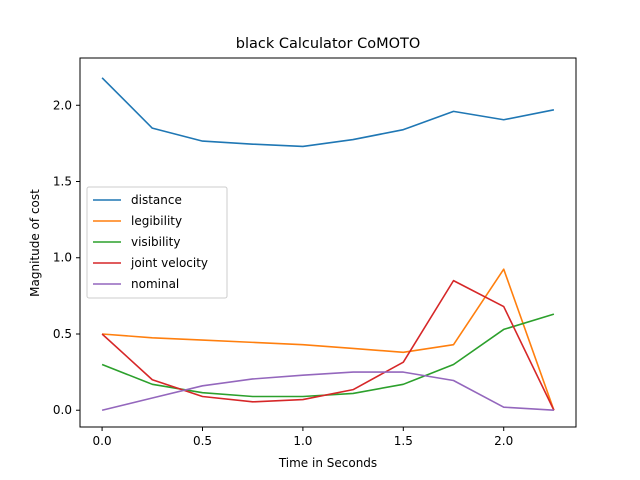 This screenshot has width=640, height=480. Describe the element at coordinates (327, 463) in the screenshot. I see `x-axis-label: Time in Seconds` at that location.